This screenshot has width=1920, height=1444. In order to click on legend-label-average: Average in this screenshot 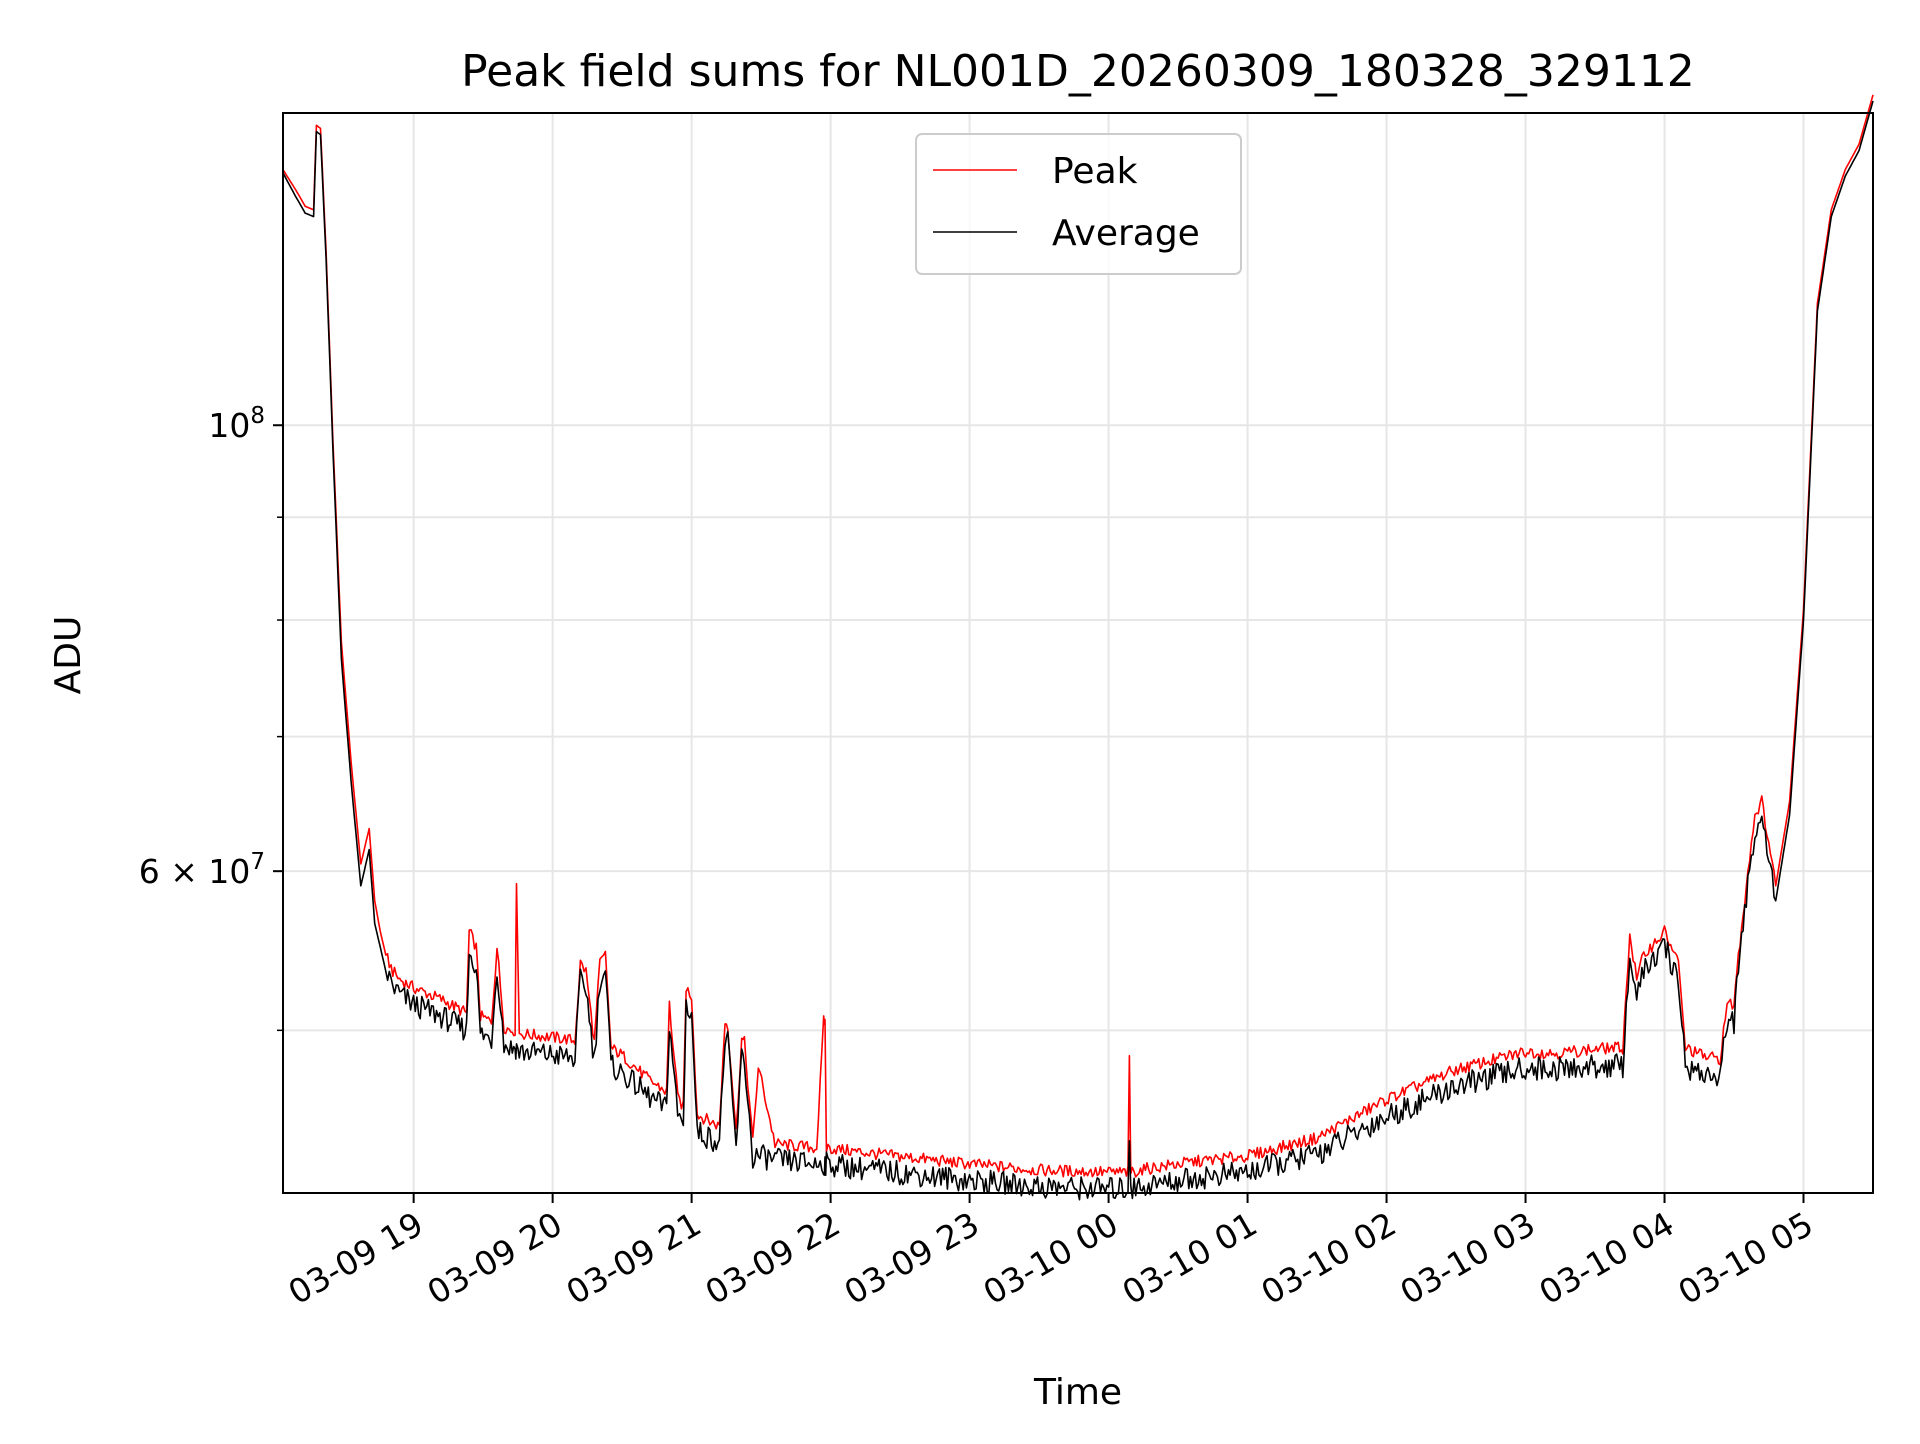, I will do `click(1126, 233)`.